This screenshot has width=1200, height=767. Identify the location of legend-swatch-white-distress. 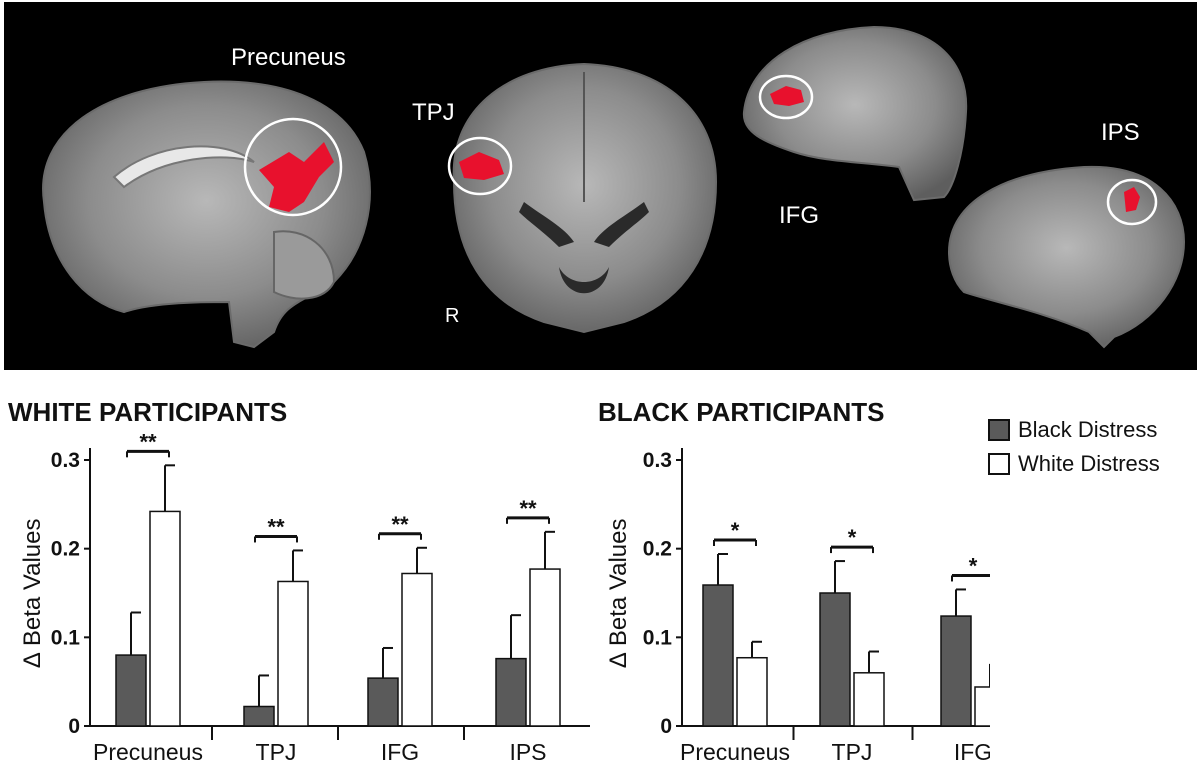
(999, 464).